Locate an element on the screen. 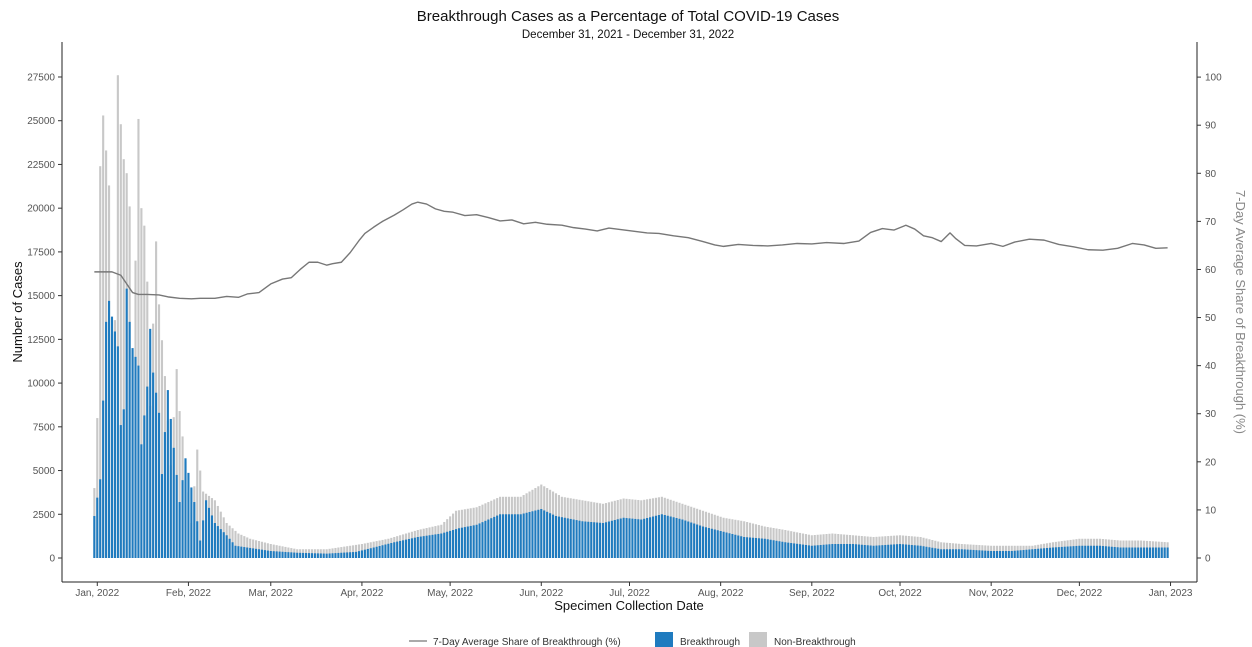 This screenshot has width=1252, height=647. y2-tick-label: 30 is located at coordinates (1211, 414).